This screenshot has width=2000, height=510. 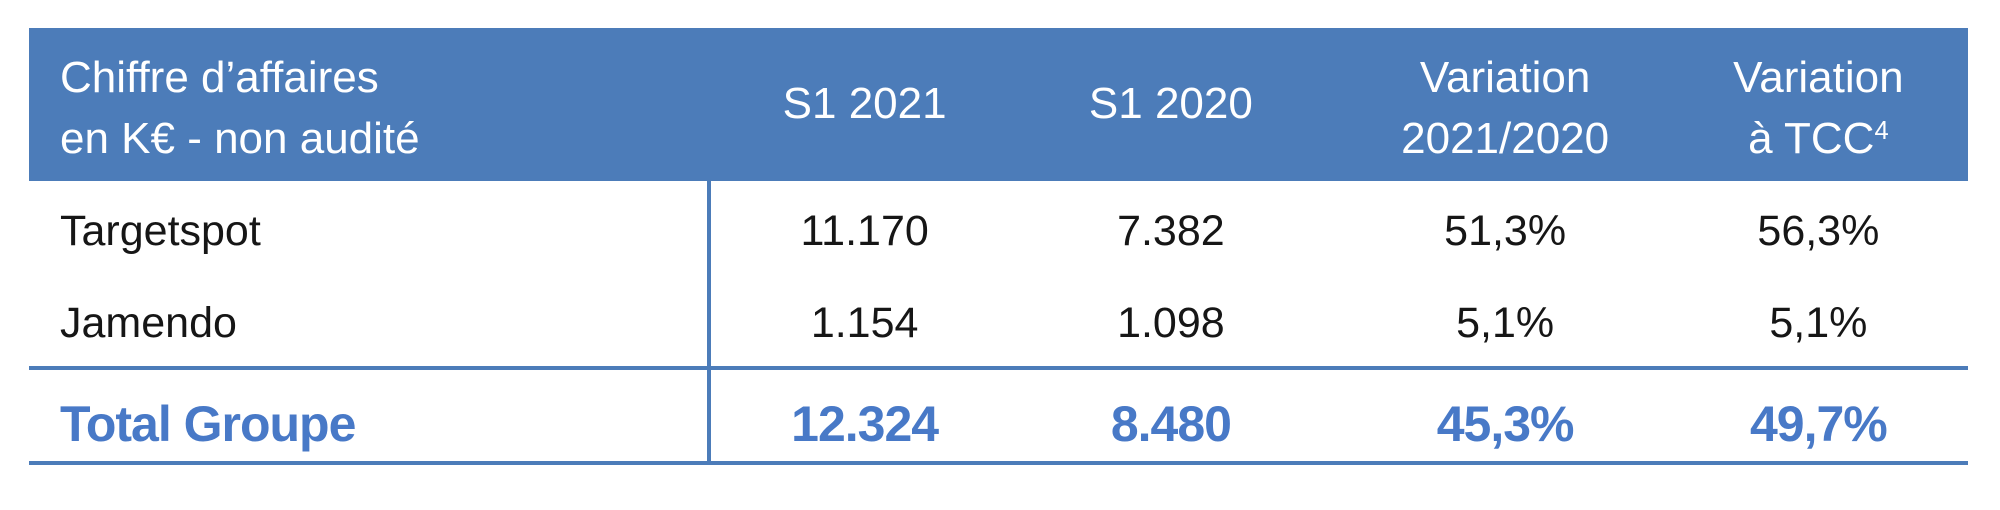 What do you see at coordinates (1818, 230) in the screenshot?
I see `targetspot-variation-tcc: 56,3%` at bounding box center [1818, 230].